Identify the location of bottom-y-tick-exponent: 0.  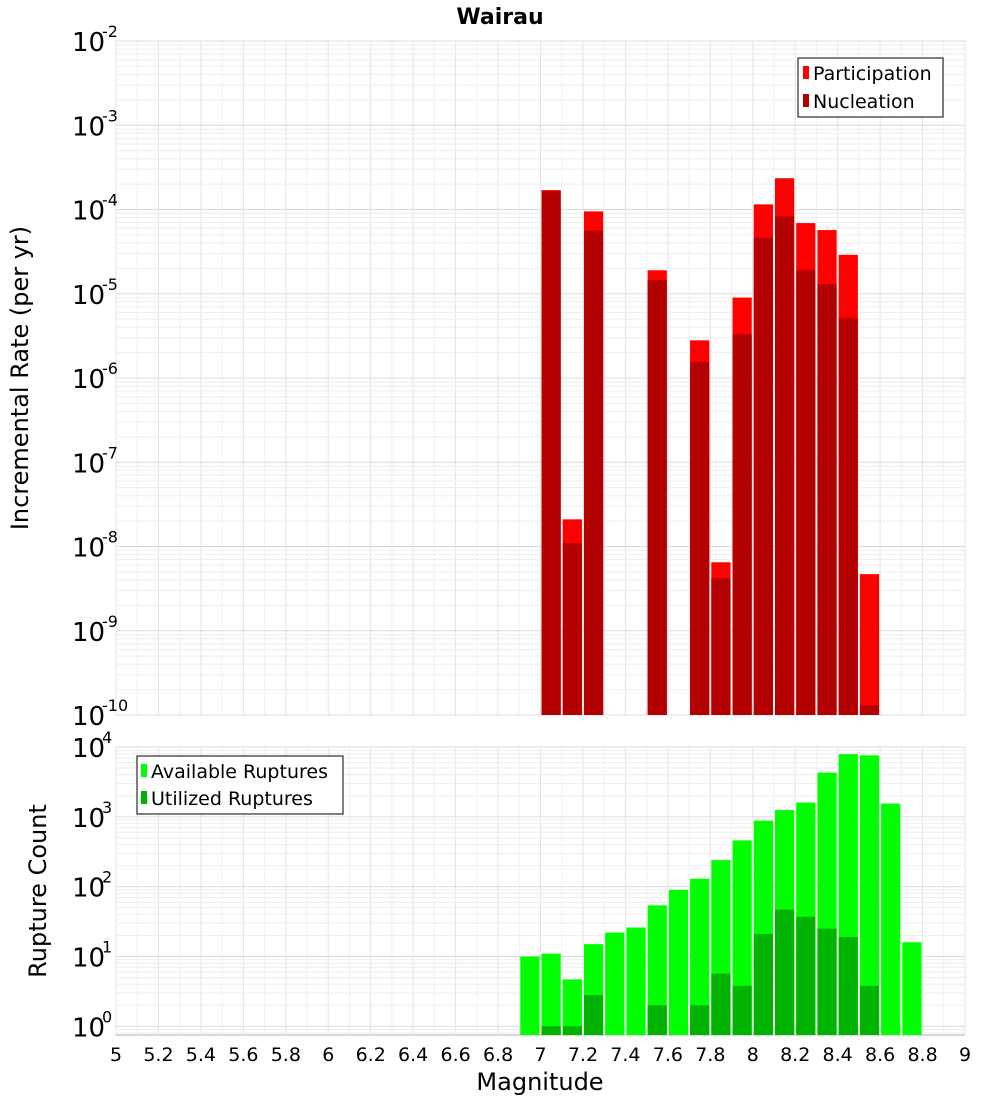
(107, 1016).